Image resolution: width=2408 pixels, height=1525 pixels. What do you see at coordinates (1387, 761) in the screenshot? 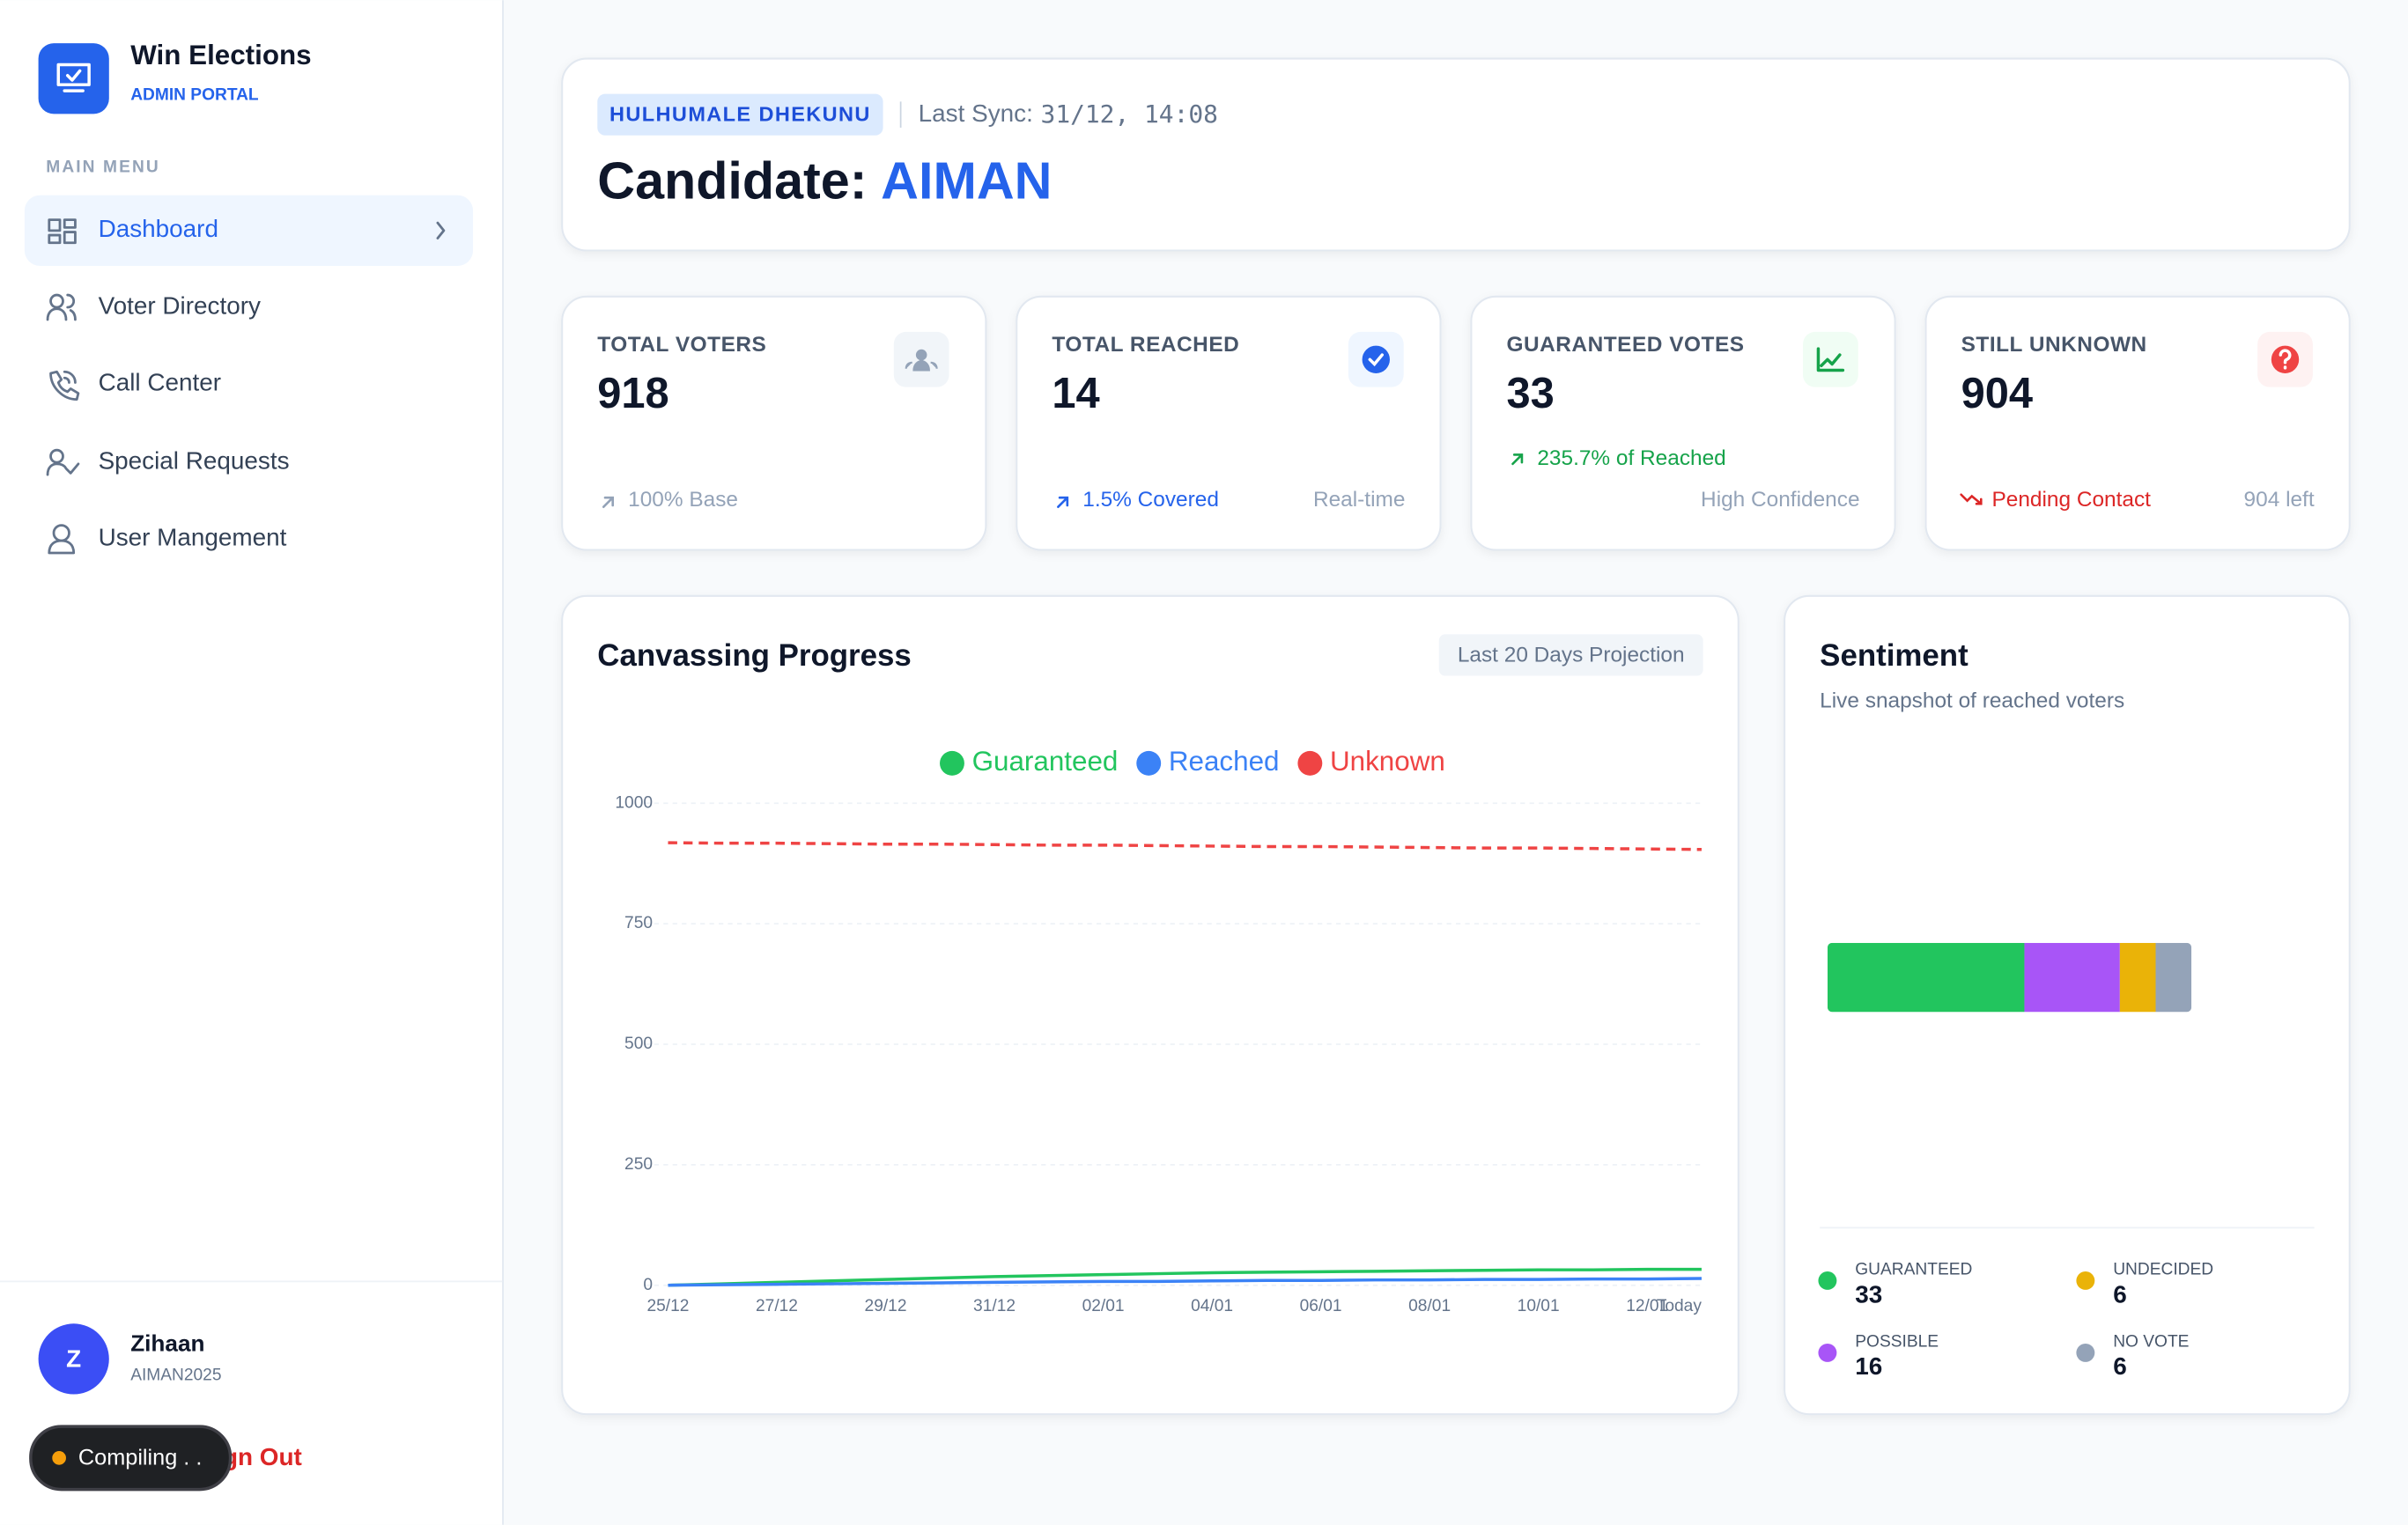
I see `legend-label: Unknown` at bounding box center [1387, 761].